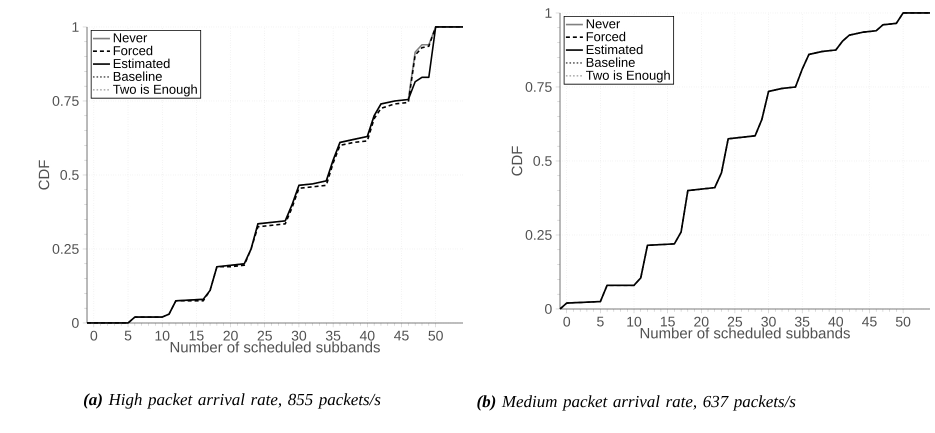 The image size is (935, 433). I want to click on text: (b) Medium packet arrival rate, 637 packets/s, so click(636, 403).